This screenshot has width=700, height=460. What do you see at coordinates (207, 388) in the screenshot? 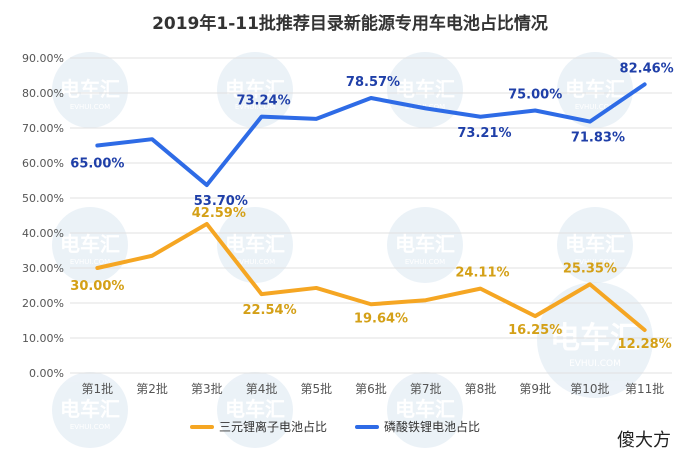
I see `x-tick-label: 第3批` at bounding box center [207, 388].